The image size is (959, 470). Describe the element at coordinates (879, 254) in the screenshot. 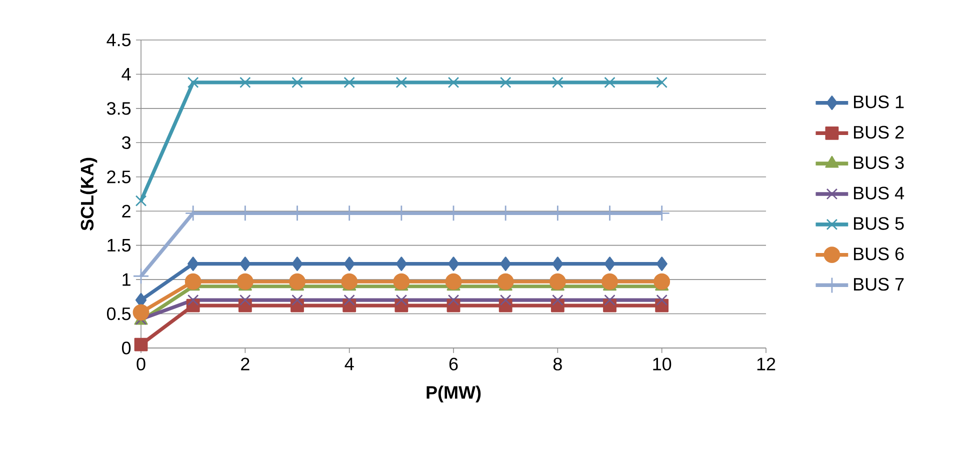

I see `legend-label: BUS 6` at that location.